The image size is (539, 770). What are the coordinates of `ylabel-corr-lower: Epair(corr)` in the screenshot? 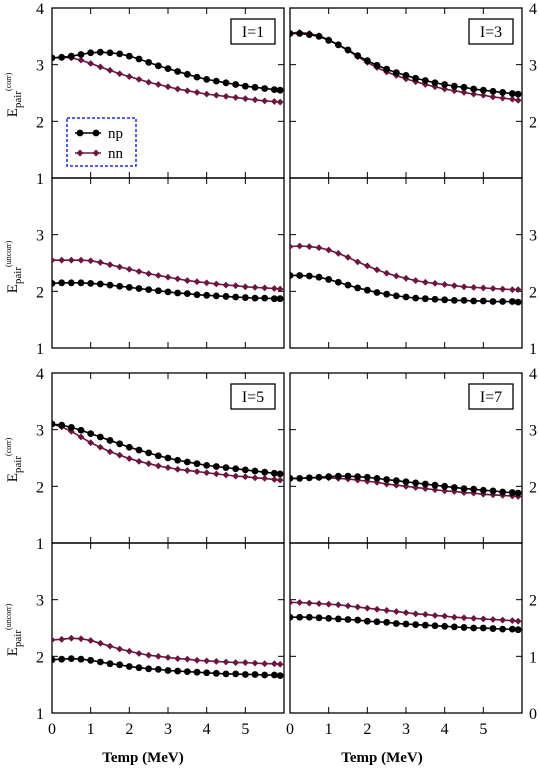 It's located at (14, 459).